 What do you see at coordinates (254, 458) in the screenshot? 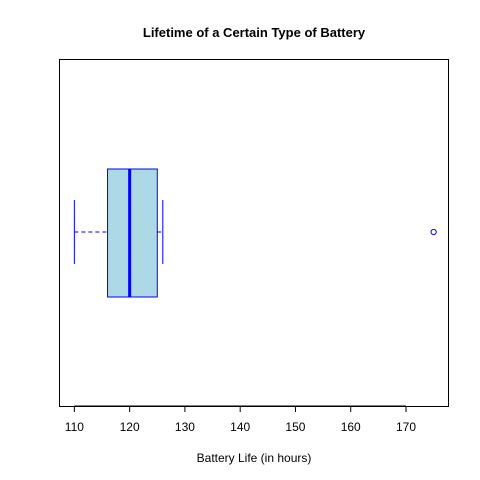
I see `x-axis-label: Battery Life (in hours)` at bounding box center [254, 458].